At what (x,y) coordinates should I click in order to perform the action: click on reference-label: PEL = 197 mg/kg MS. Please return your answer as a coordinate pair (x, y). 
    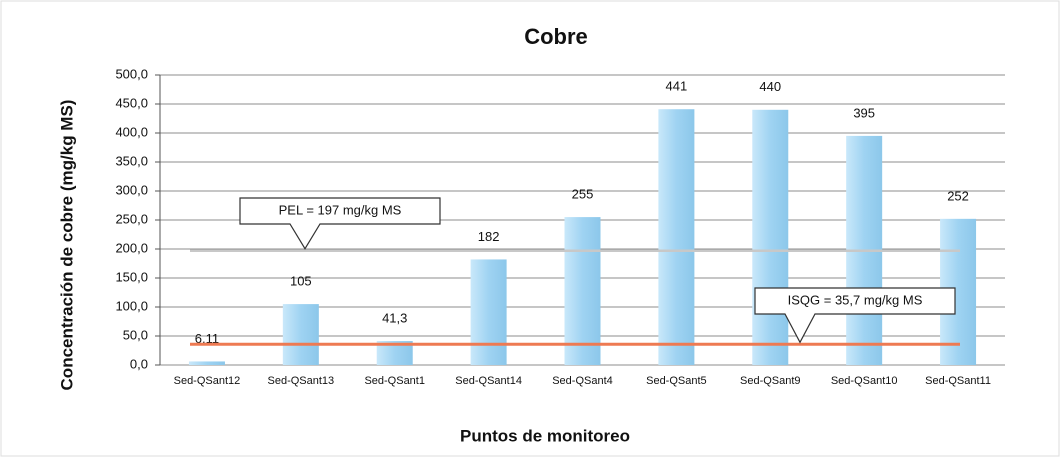
    Looking at the image, I should click on (340, 209).